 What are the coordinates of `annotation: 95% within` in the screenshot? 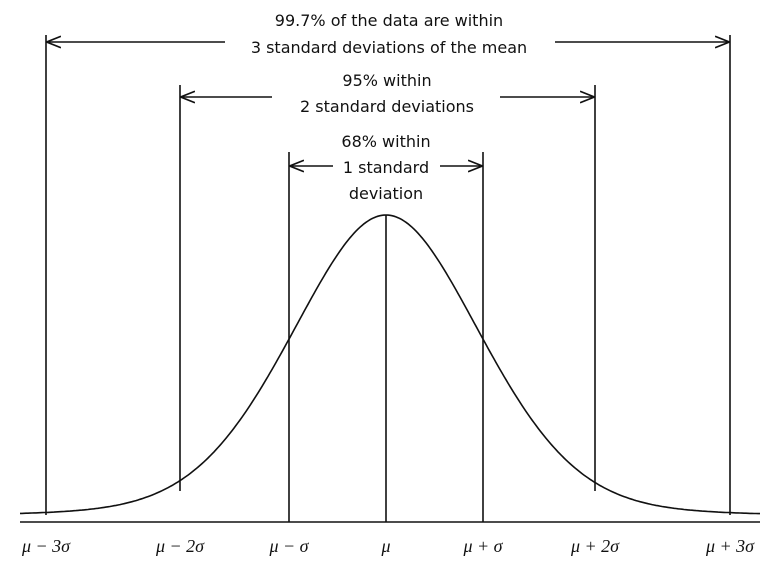 It's located at (386, 80).